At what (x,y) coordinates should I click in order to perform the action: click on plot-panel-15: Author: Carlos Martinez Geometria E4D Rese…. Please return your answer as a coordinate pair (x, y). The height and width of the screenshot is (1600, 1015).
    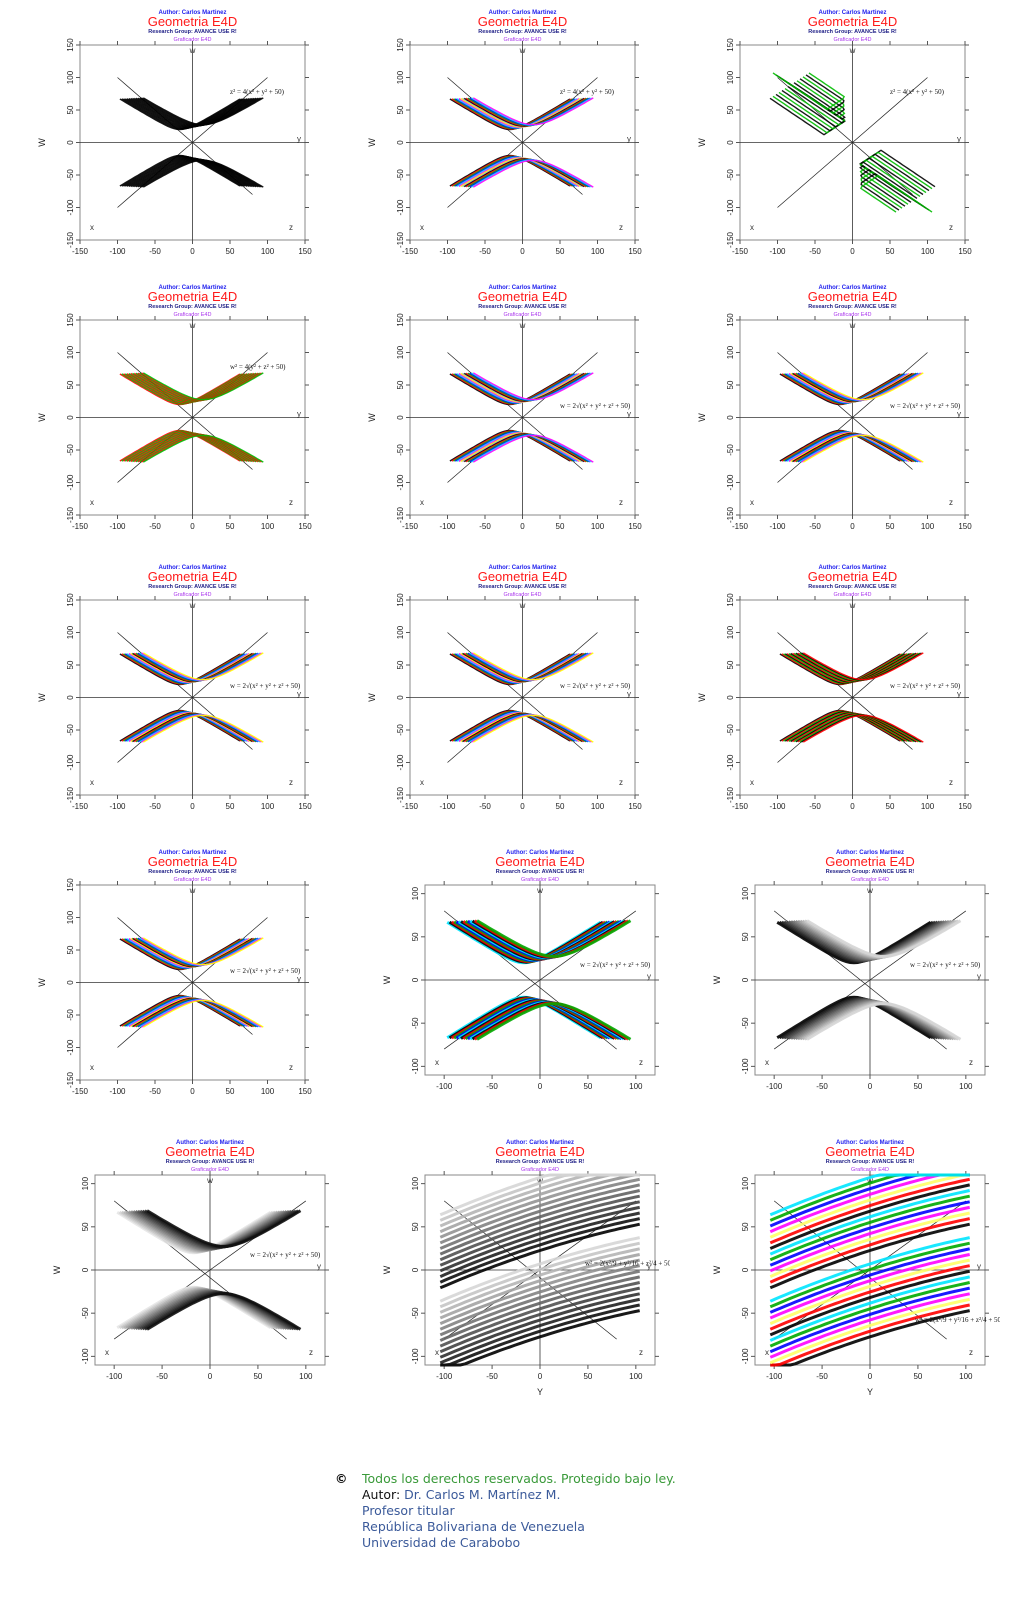
    Looking at the image, I should click on (830, 1255).